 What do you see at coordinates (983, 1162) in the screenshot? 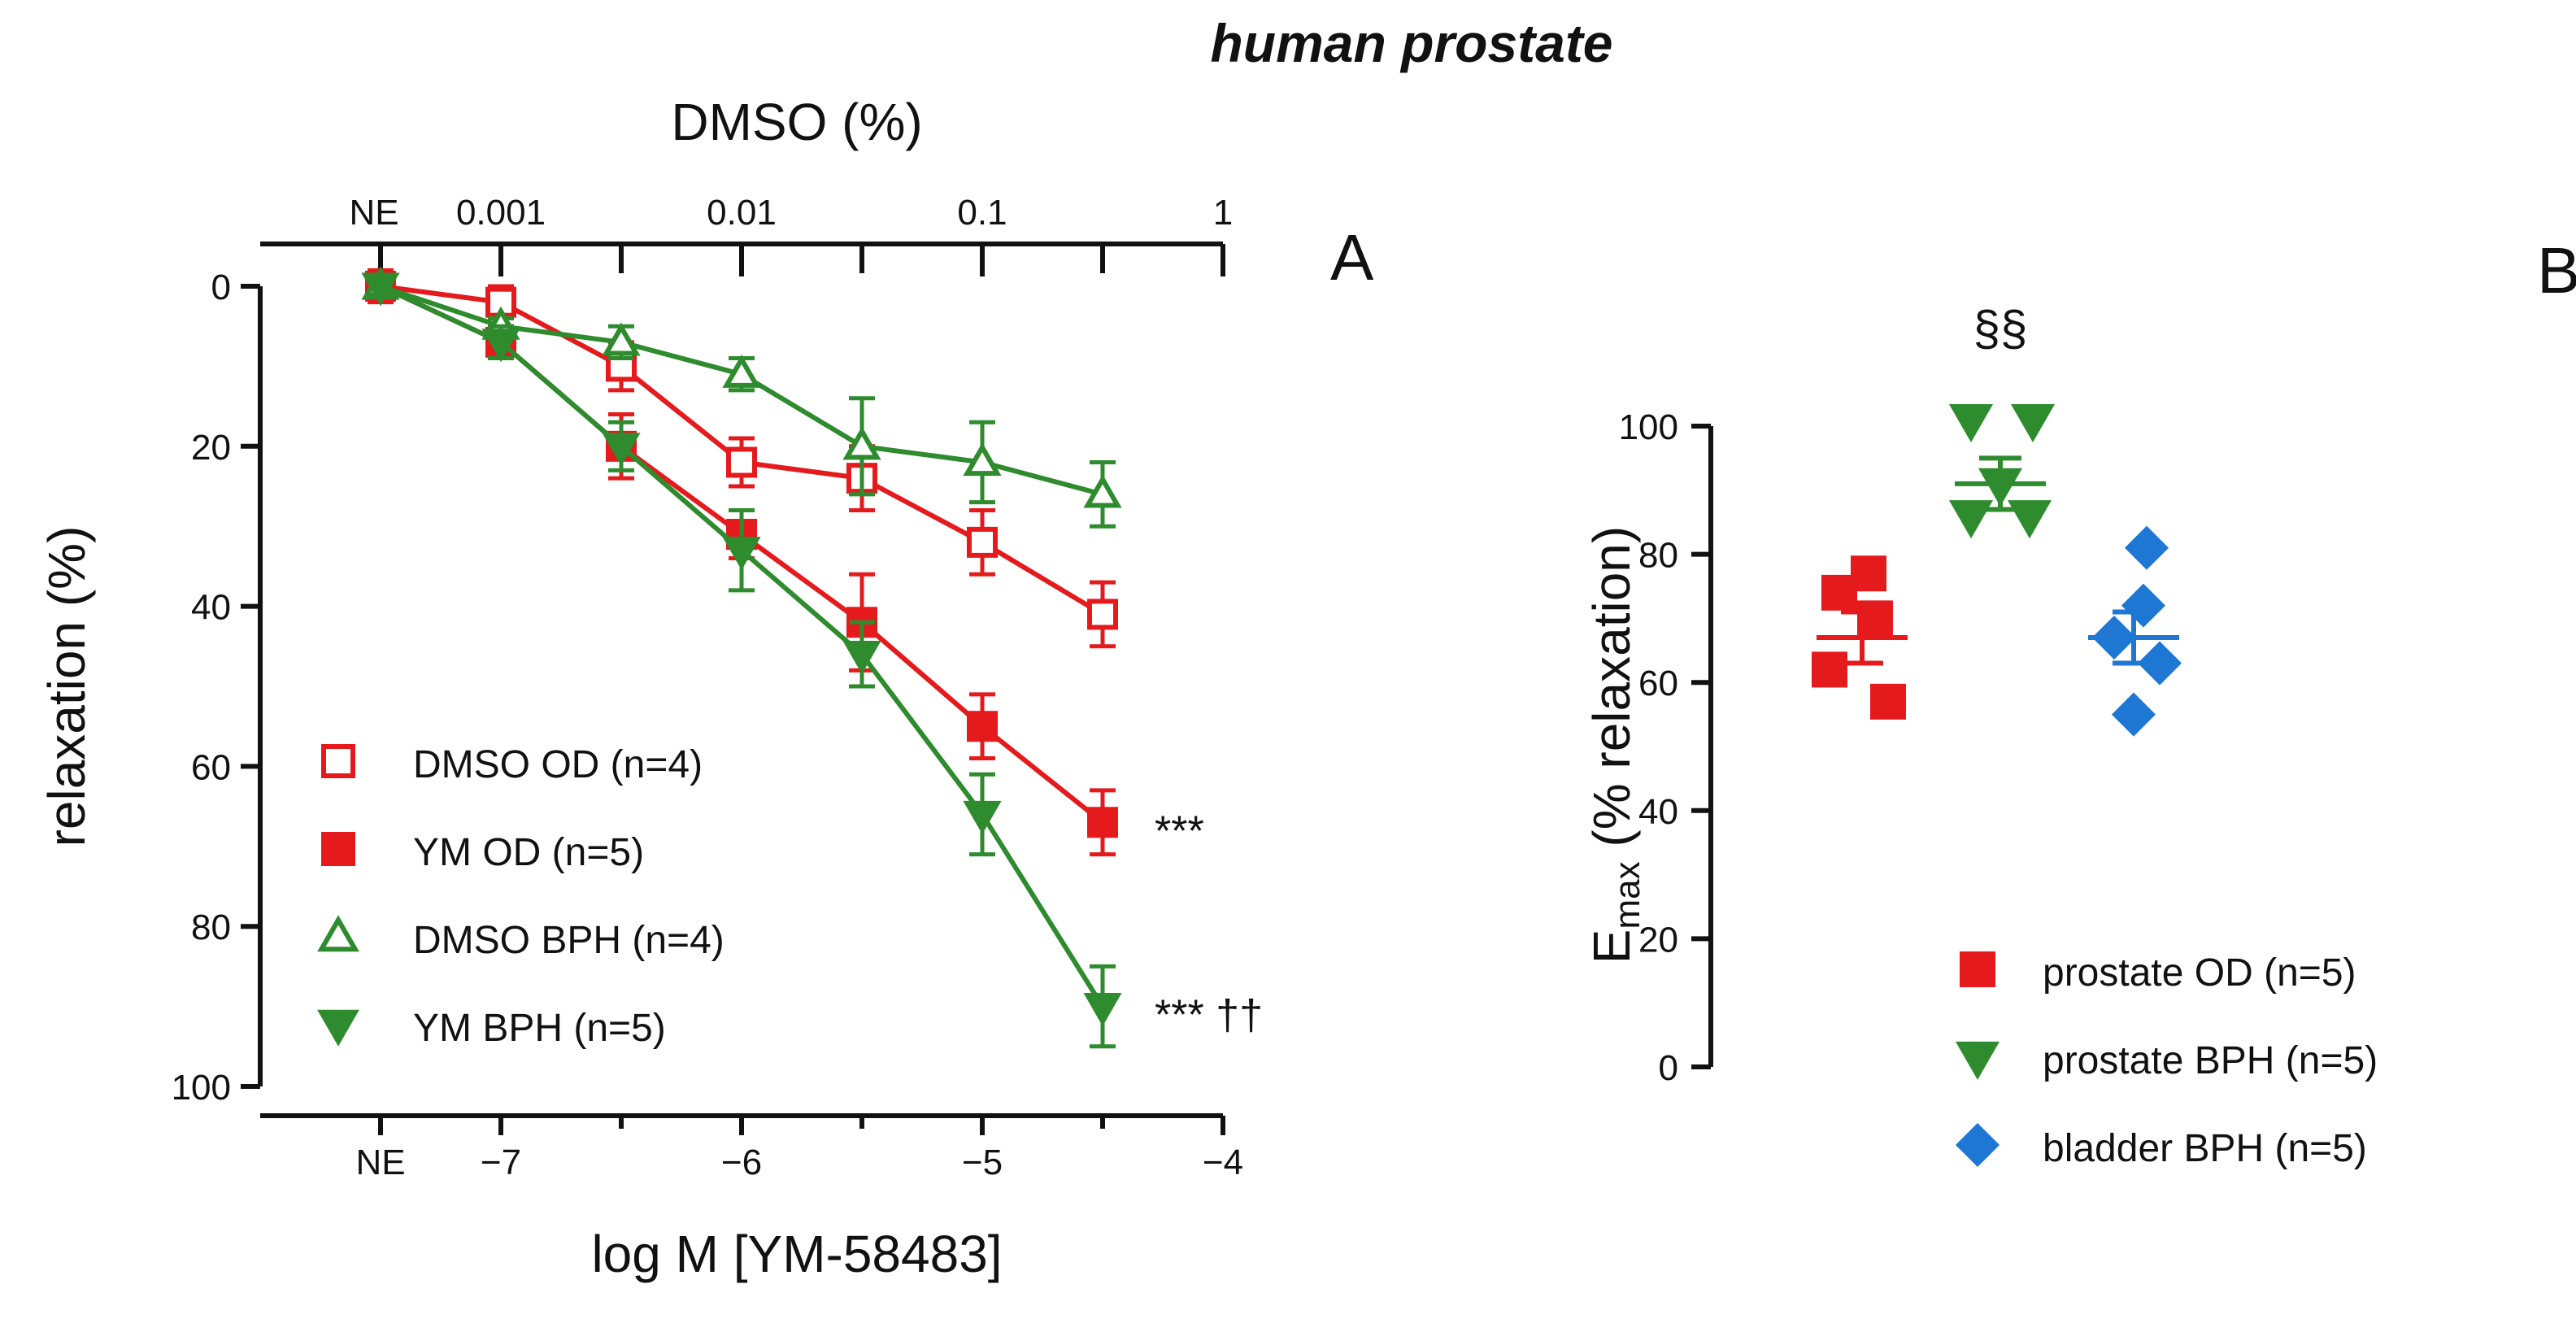
I see `x-tick-label: −5` at bounding box center [983, 1162].